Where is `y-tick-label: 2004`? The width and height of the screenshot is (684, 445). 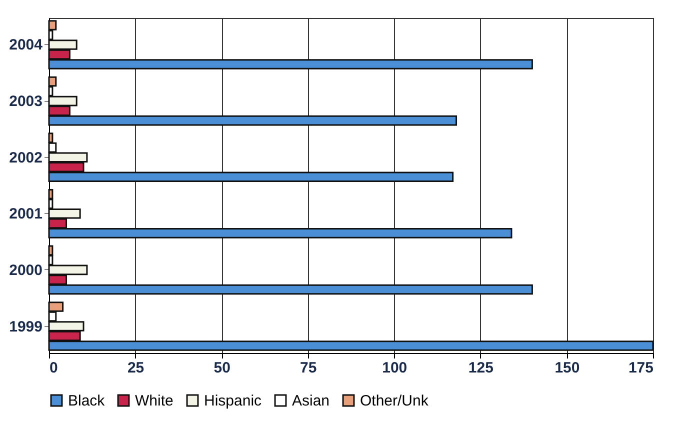 y-tick-label: 2004 is located at coordinates (26, 45).